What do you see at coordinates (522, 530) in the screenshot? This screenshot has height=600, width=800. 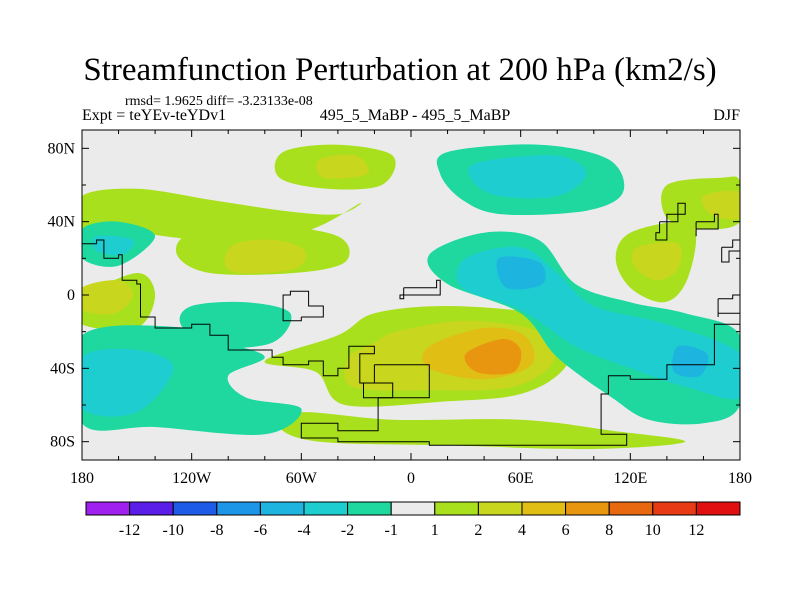 I see `colorbar-label: 4` at bounding box center [522, 530].